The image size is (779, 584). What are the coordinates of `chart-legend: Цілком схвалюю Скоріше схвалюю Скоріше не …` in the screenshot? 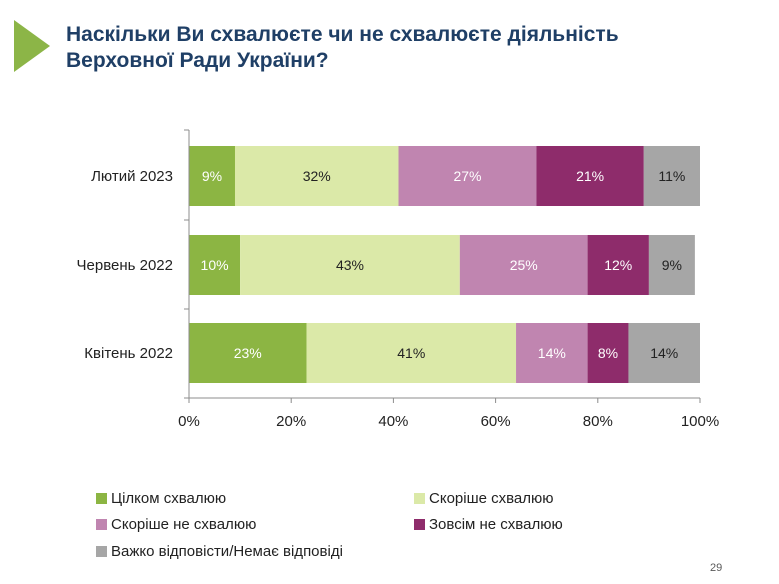 It's located at (396, 526).